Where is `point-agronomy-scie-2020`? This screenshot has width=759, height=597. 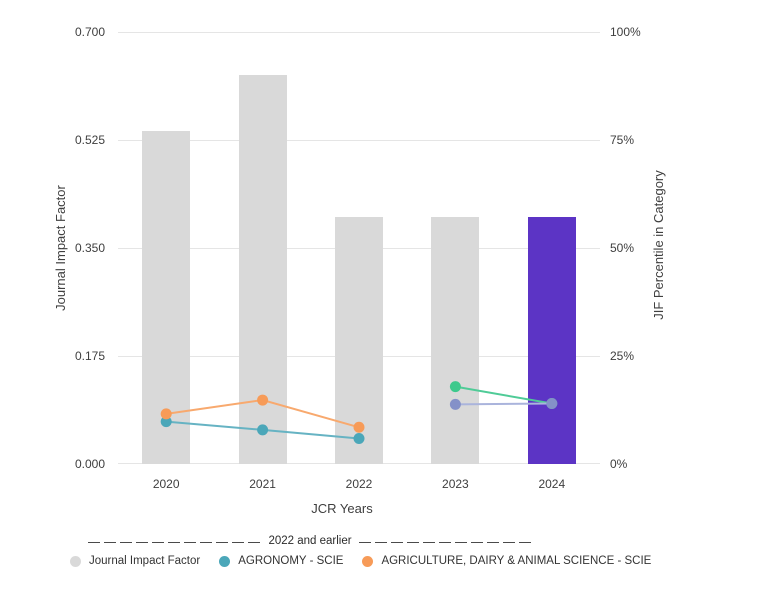
point-agronomy-scie-2020 is located at coordinates (166, 422).